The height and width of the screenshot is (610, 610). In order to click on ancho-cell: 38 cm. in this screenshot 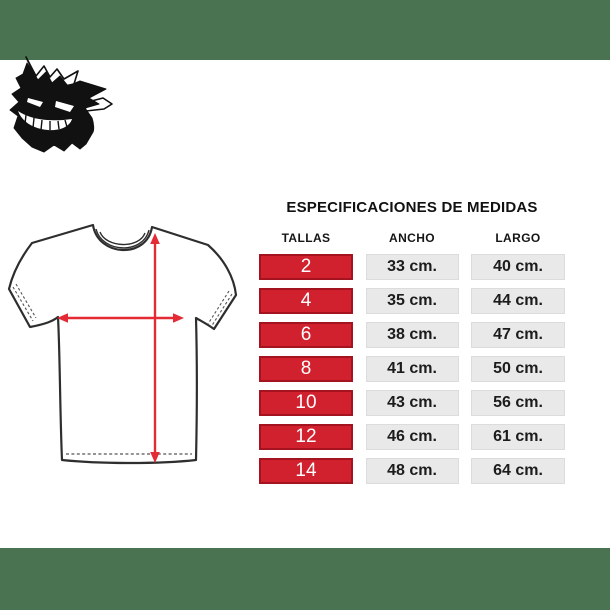, I will do `click(412, 335)`.